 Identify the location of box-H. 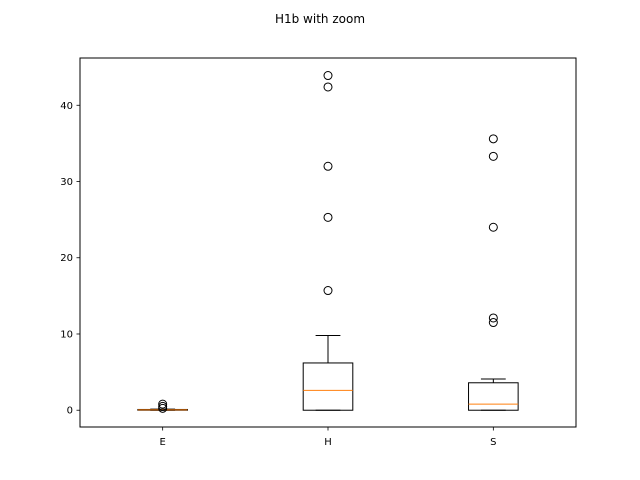
(328, 241).